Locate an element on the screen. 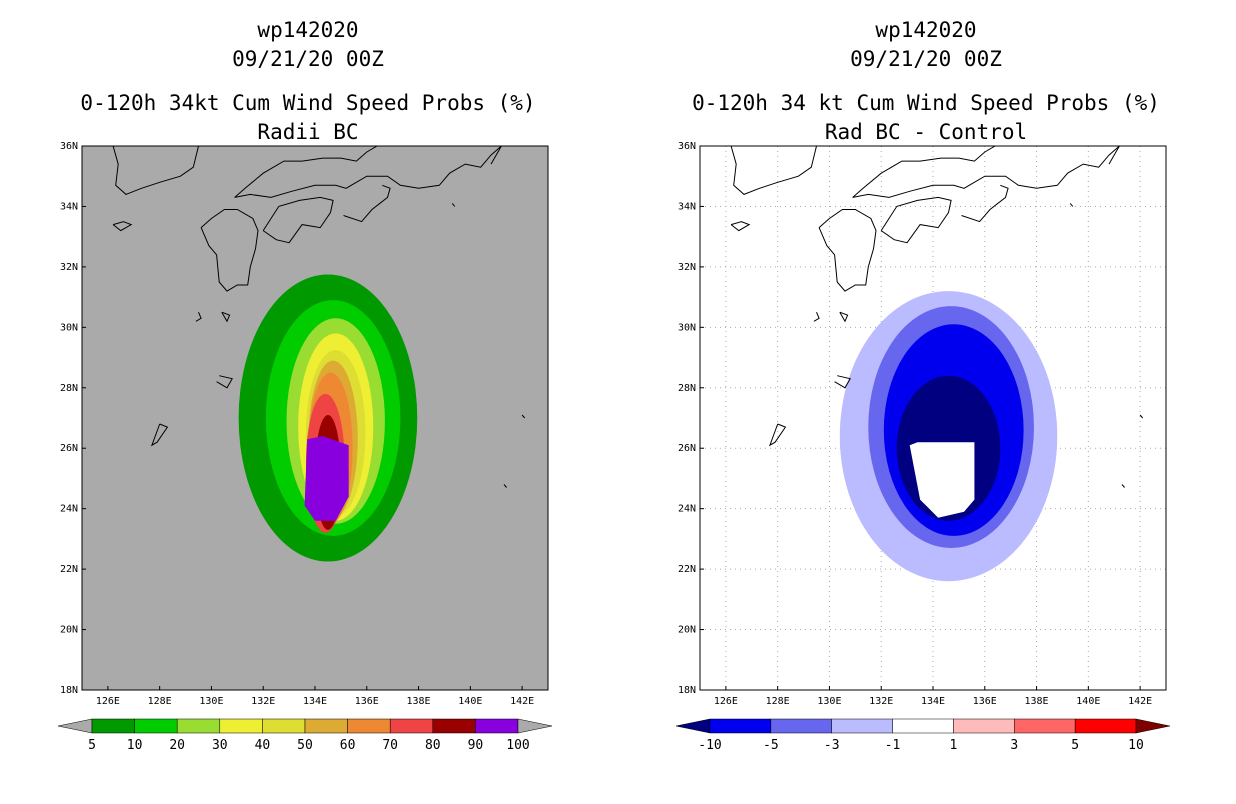 The image size is (1236, 804). chart-title-line-3: 0-120h 34 kt Cum Wind Speed Probs (%) is located at coordinates (926, 103).